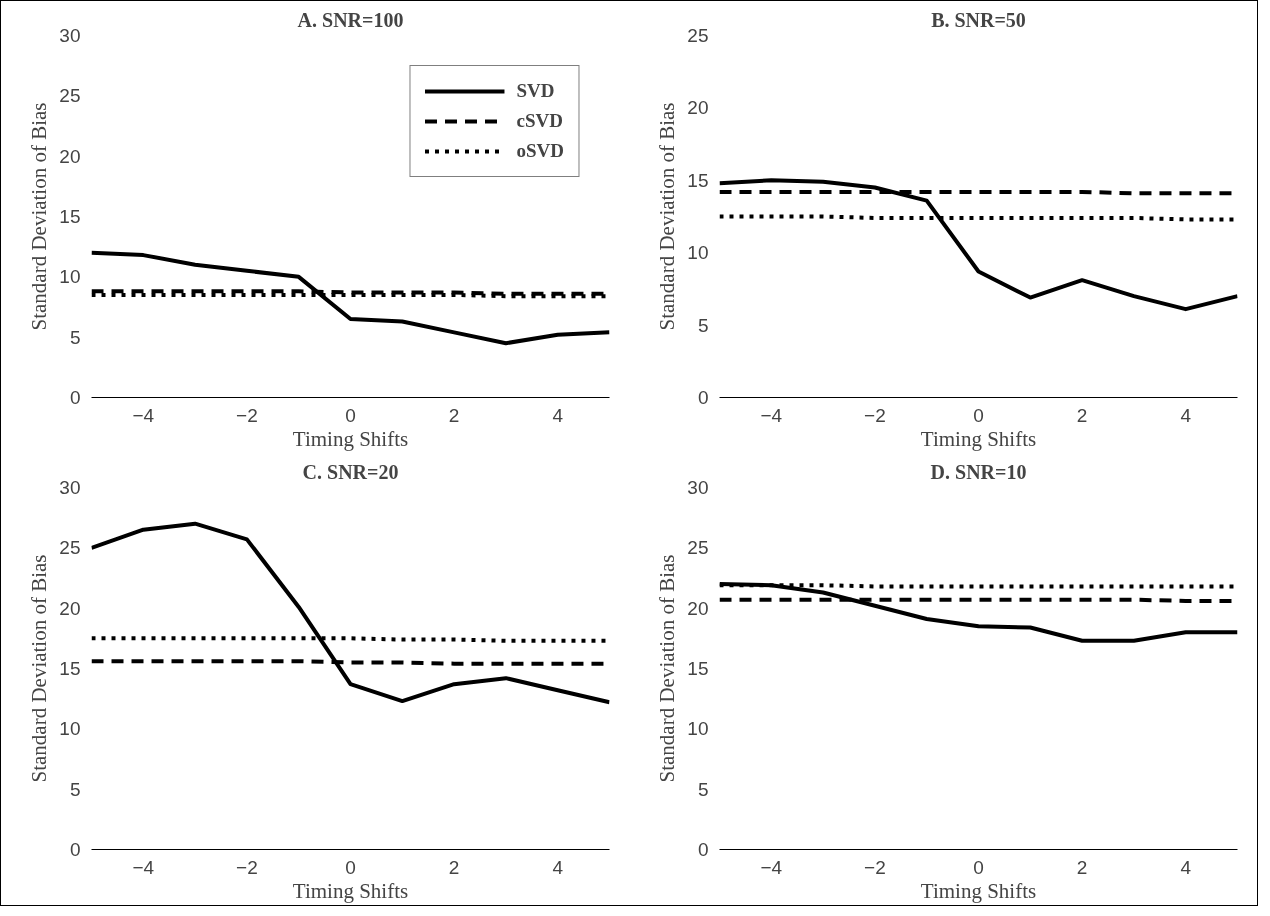 The width and height of the screenshot is (1270, 916). What do you see at coordinates (350, 471) in the screenshot?
I see `chart-title: C. SNR=20` at bounding box center [350, 471].